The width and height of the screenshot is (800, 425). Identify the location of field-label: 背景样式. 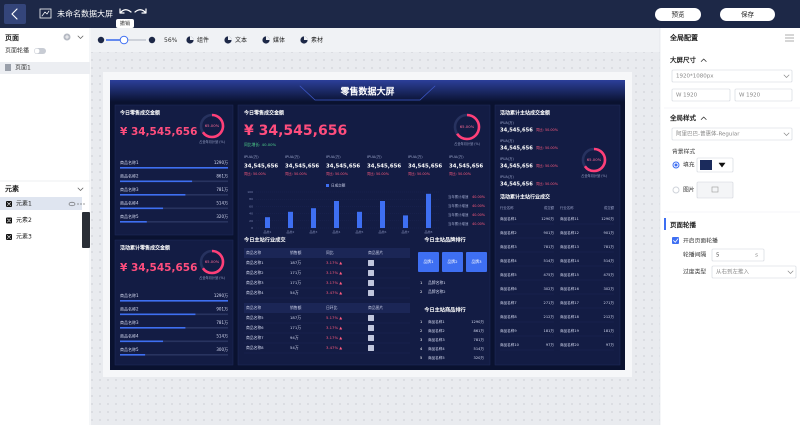
(683, 152).